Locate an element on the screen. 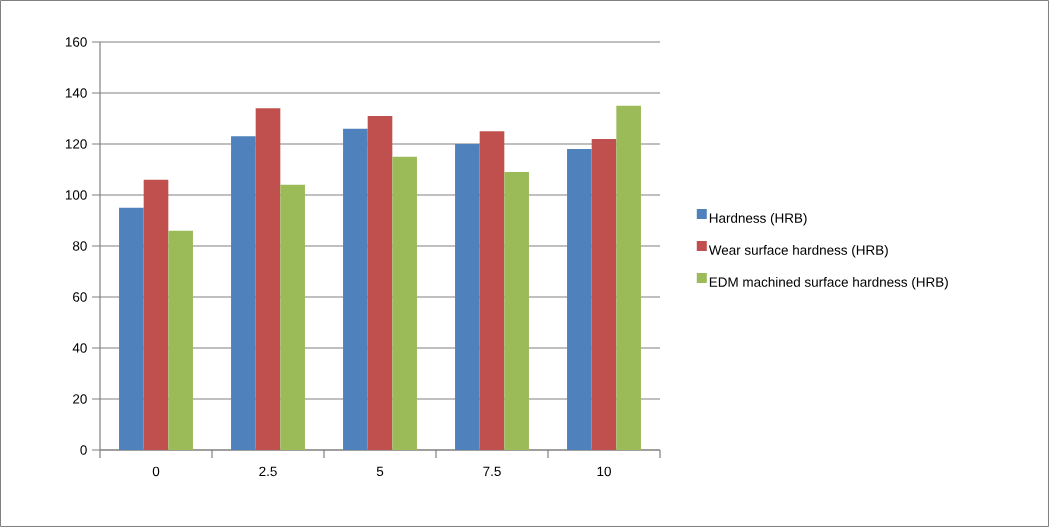 The image size is (1049, 527). x-tick-label: 2.5 is located at coordinates (268, 471).